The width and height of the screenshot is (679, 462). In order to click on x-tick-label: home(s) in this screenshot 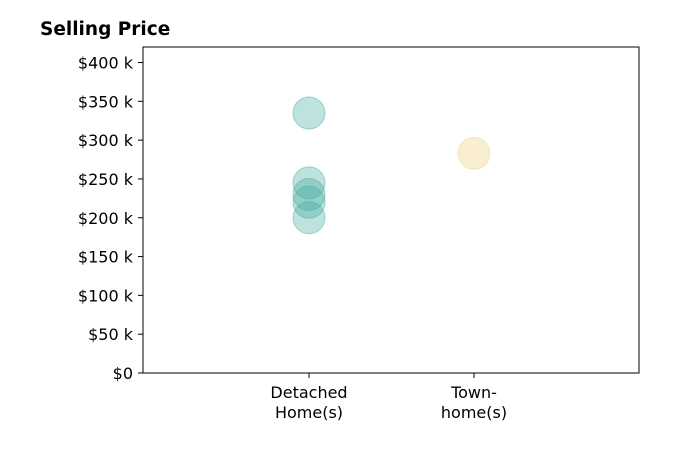, I will do `click(474, 412)`.